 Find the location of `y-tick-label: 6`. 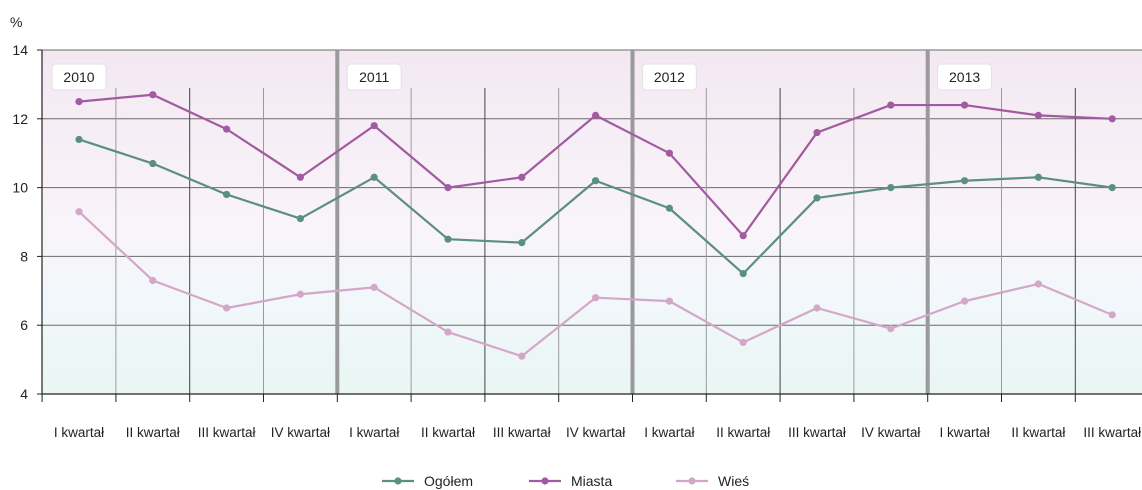

y-tick-label: 6 is located at coordinates (24, 325).